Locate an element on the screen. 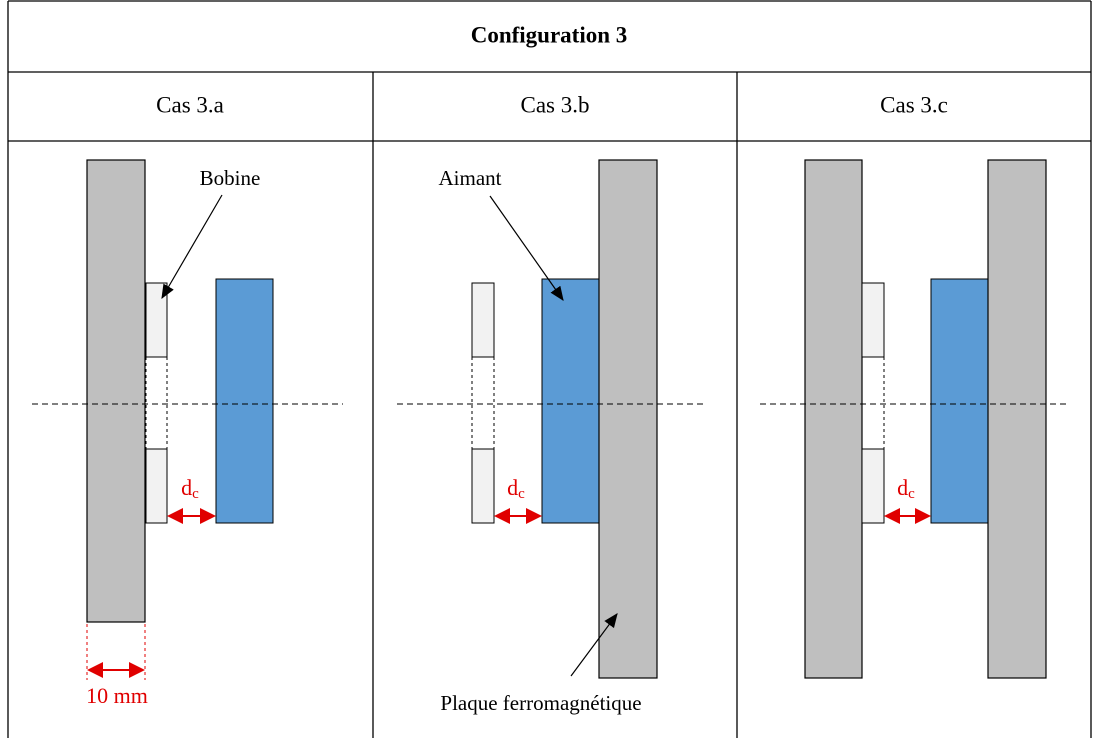  magnet-label: Aimant is located at coordinates (470, 178).